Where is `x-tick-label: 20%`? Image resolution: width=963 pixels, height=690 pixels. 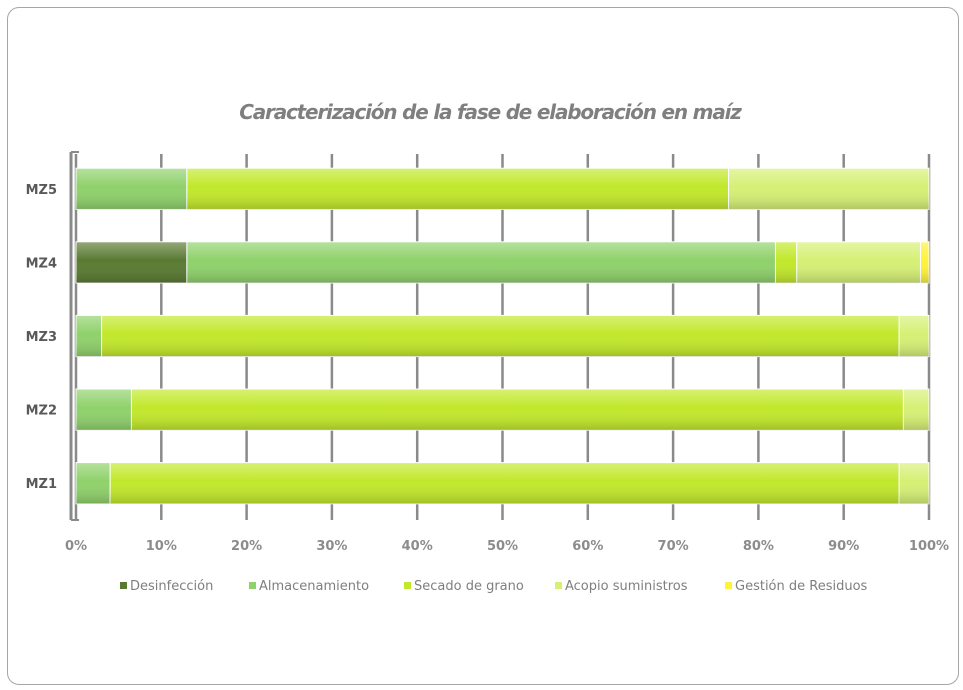 x-tick-label: 20% is located at coordinates (246, 546).